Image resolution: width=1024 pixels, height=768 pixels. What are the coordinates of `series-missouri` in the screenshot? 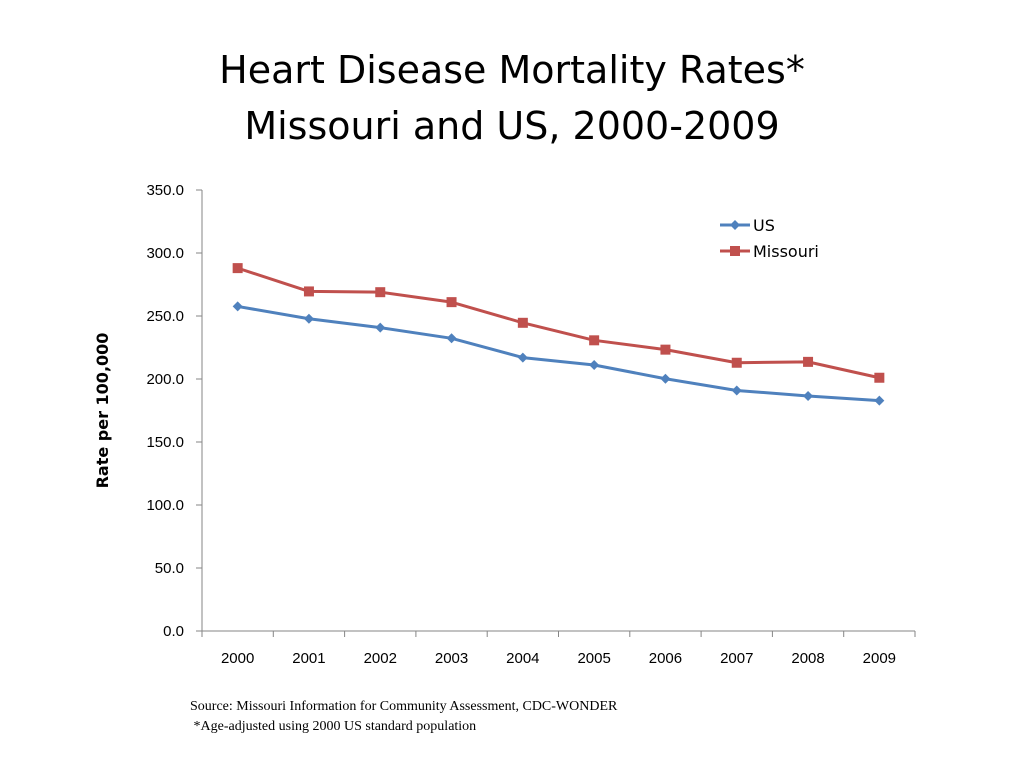 It's located at (558, 323).